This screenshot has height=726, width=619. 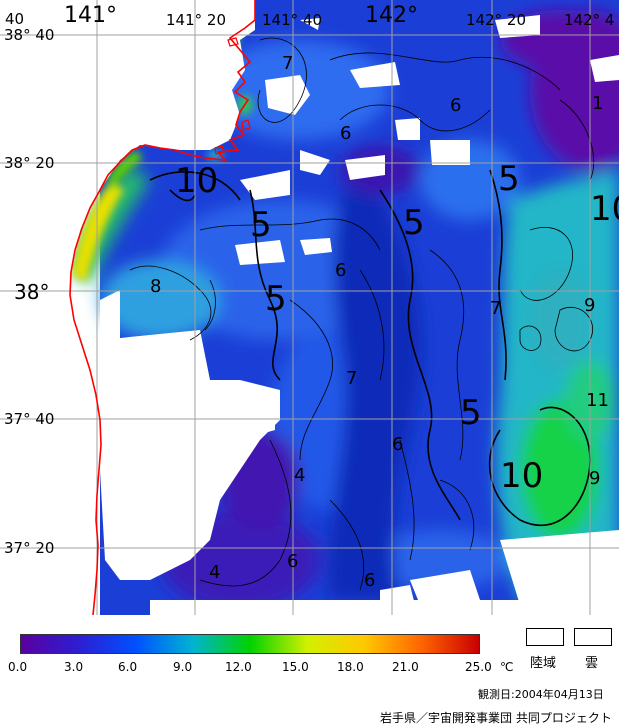 I want to click on contour-label: 11, so click(x=597, y=400).